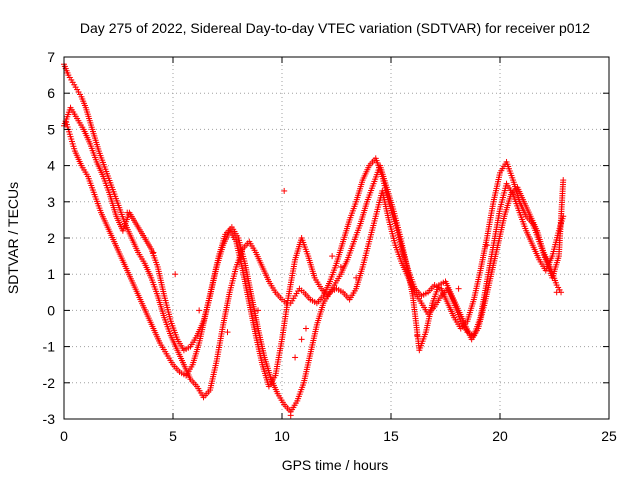 The width and height of the screenshot is (640, 480). I want to click on y-tick-label: 3, so click(51, 202).